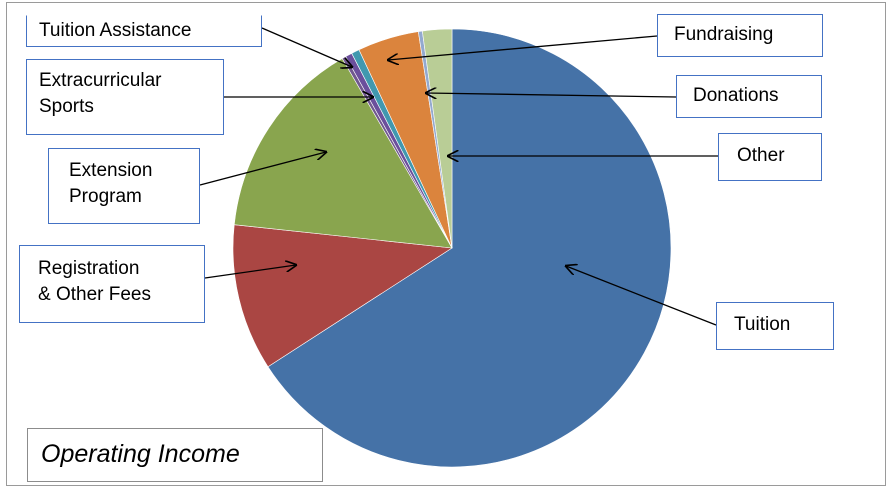 The height and width of the screenshot is (490, 892). I want to click on chart-title: Operating Income, so click(175, 455).